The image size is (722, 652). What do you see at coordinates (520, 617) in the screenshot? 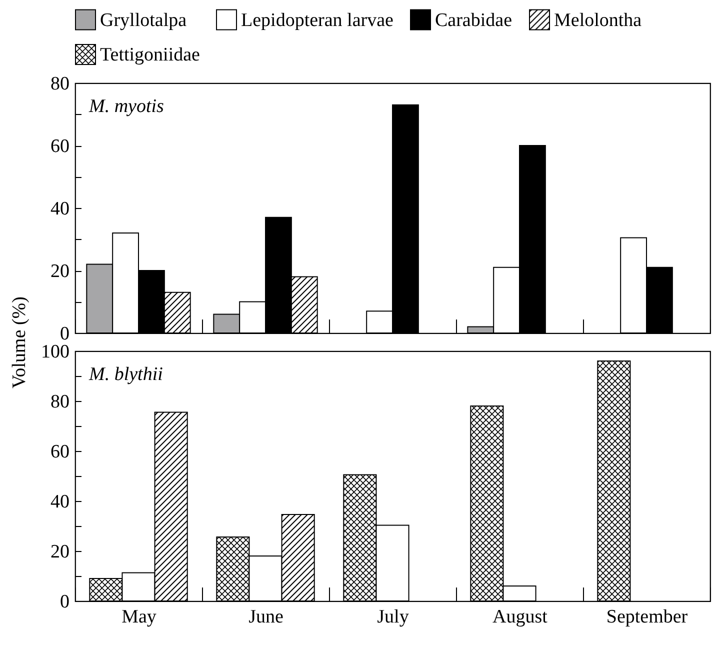
I see `x-tick-label: August` at bounding box center [520, 617].